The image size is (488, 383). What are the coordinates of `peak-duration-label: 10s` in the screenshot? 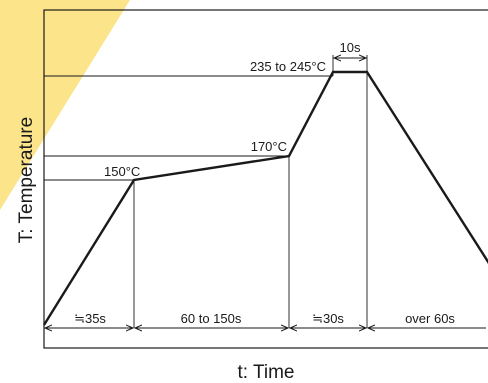 It's located at (350, 47).